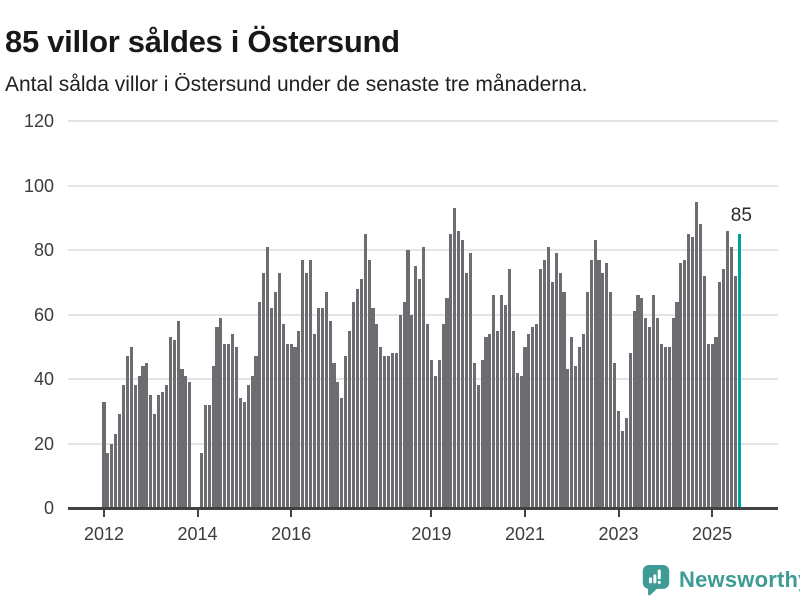  Describe the element at coordinates (739, 579) in the screenshot. I see `brand-name: Newsworthy` at that location.